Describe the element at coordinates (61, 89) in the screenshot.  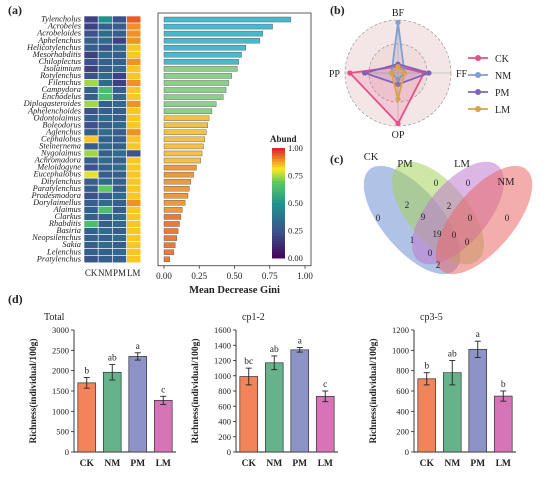
I see `species-label: Campydora` at that location.